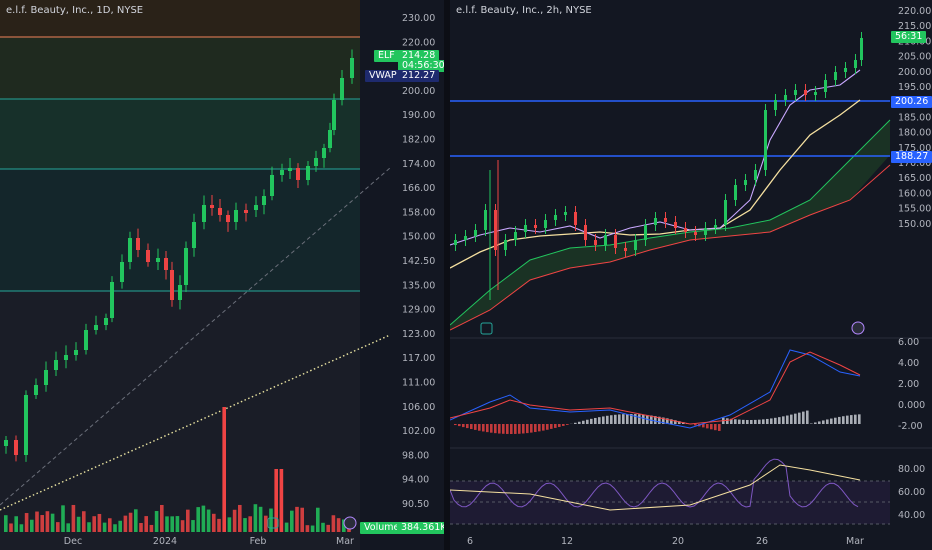 Image resolution: width=932 pixels, height=550 pixels. Describe the element at coordinates (914, 57) in the screenshot. I see `price-axis-label: 205.00` at that location.